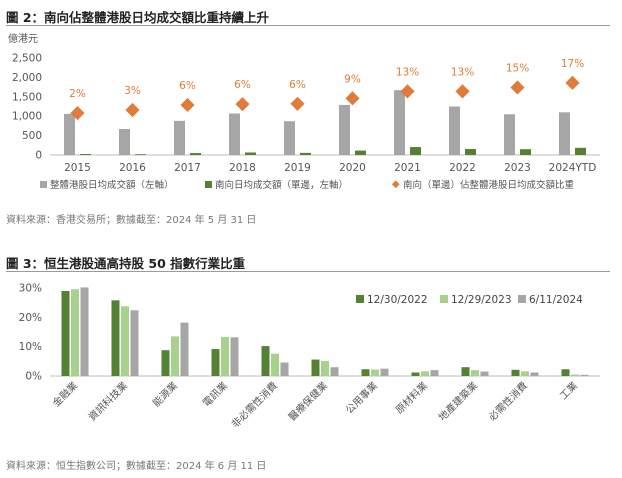 This screenshot has width=622, height=478. What do you see at coordinates (27, 59) in the screenshot?
I see `y-tick-label: 2,500` at bounding box center [27, 59].